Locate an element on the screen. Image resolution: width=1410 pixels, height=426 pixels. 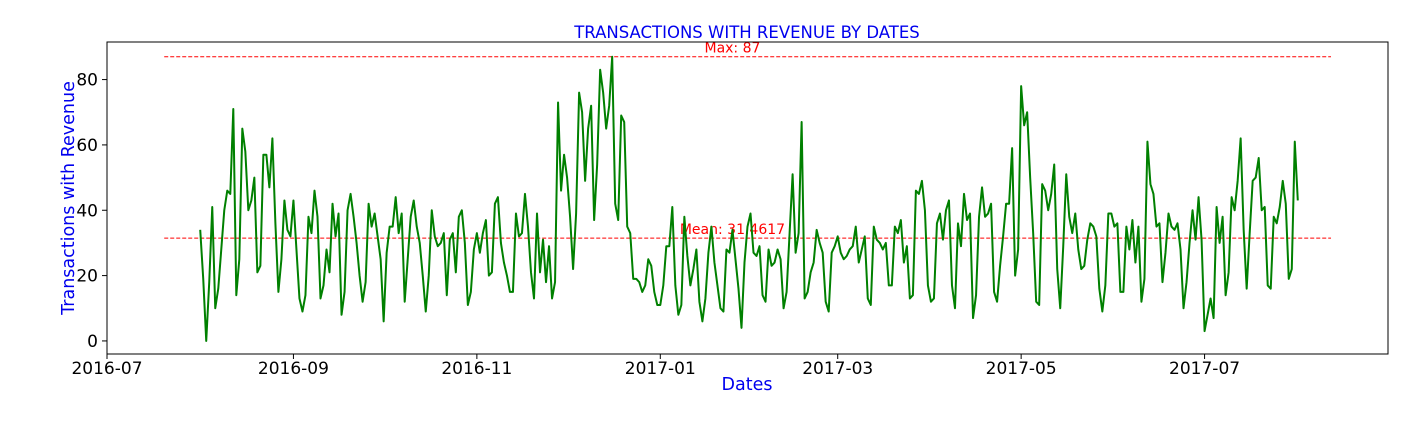
x-tick-label: 2017-03 is located at coordinates (837, 369).